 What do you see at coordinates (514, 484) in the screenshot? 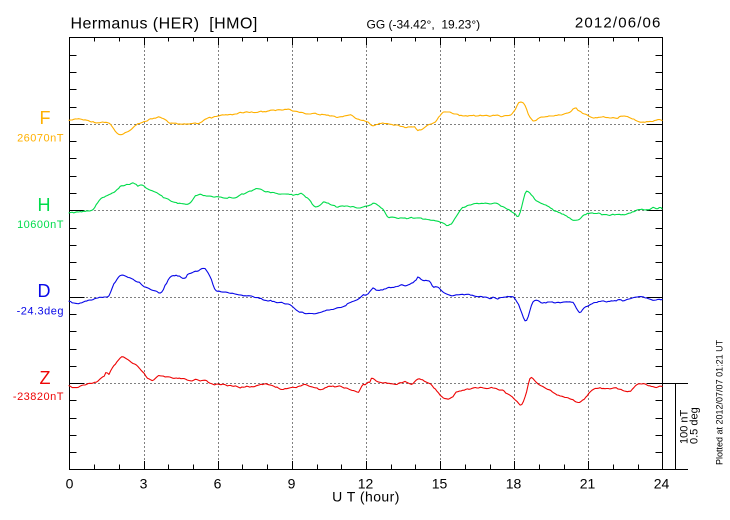
I see `svg-text: 18` at bounding box center [514, 484].